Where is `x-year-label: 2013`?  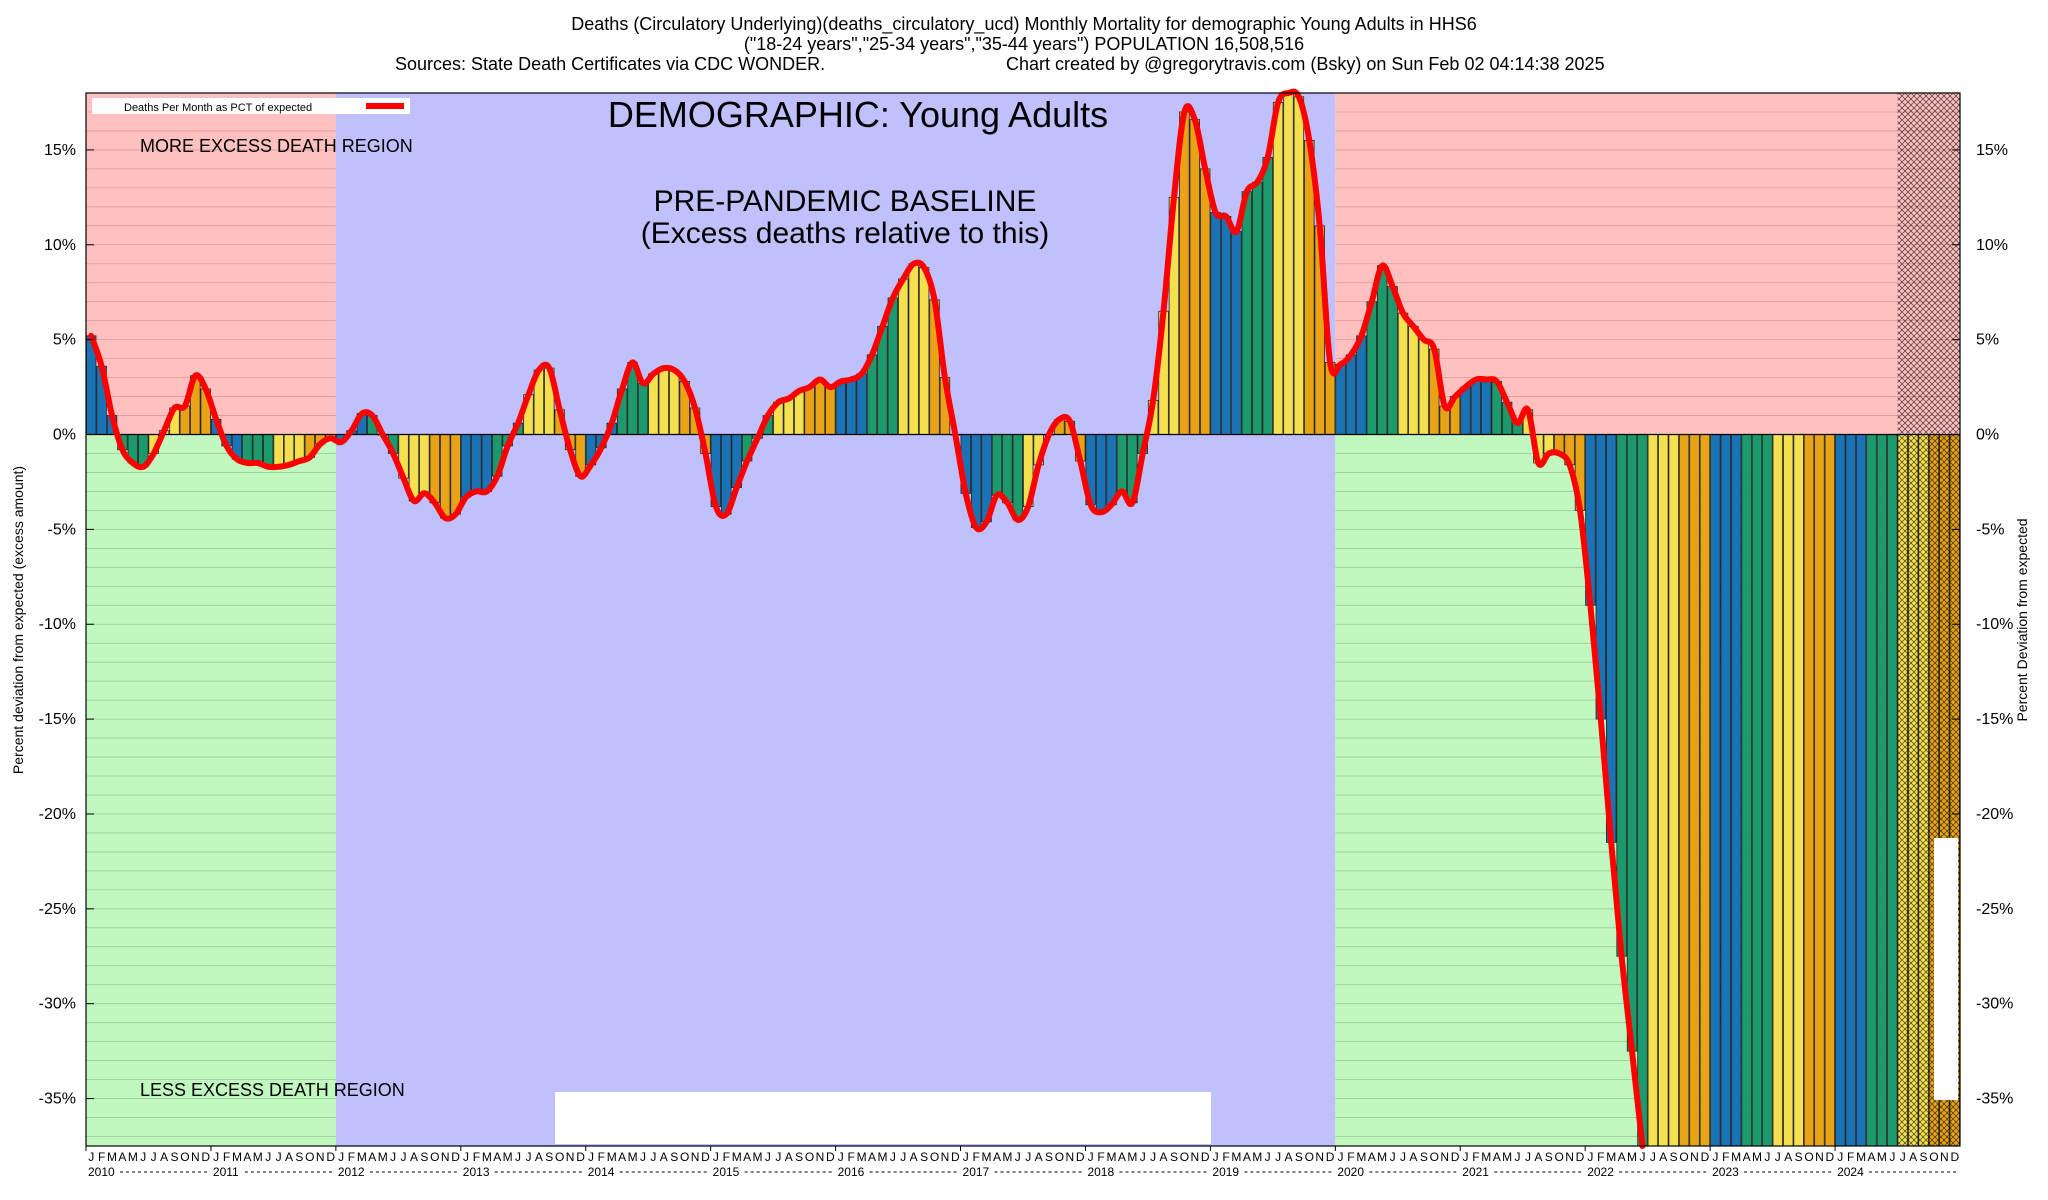 x-year-label: 2013 is located at coordinates (476, 1172).